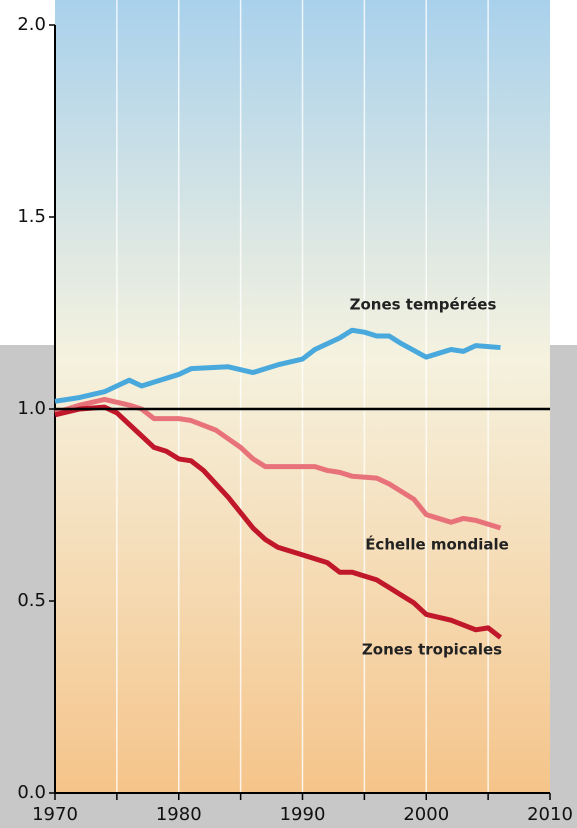 Image resolution: width=577 pixels, height=828 pixels. I want to click on y-tick-label: 1.0, so click(31, 408).